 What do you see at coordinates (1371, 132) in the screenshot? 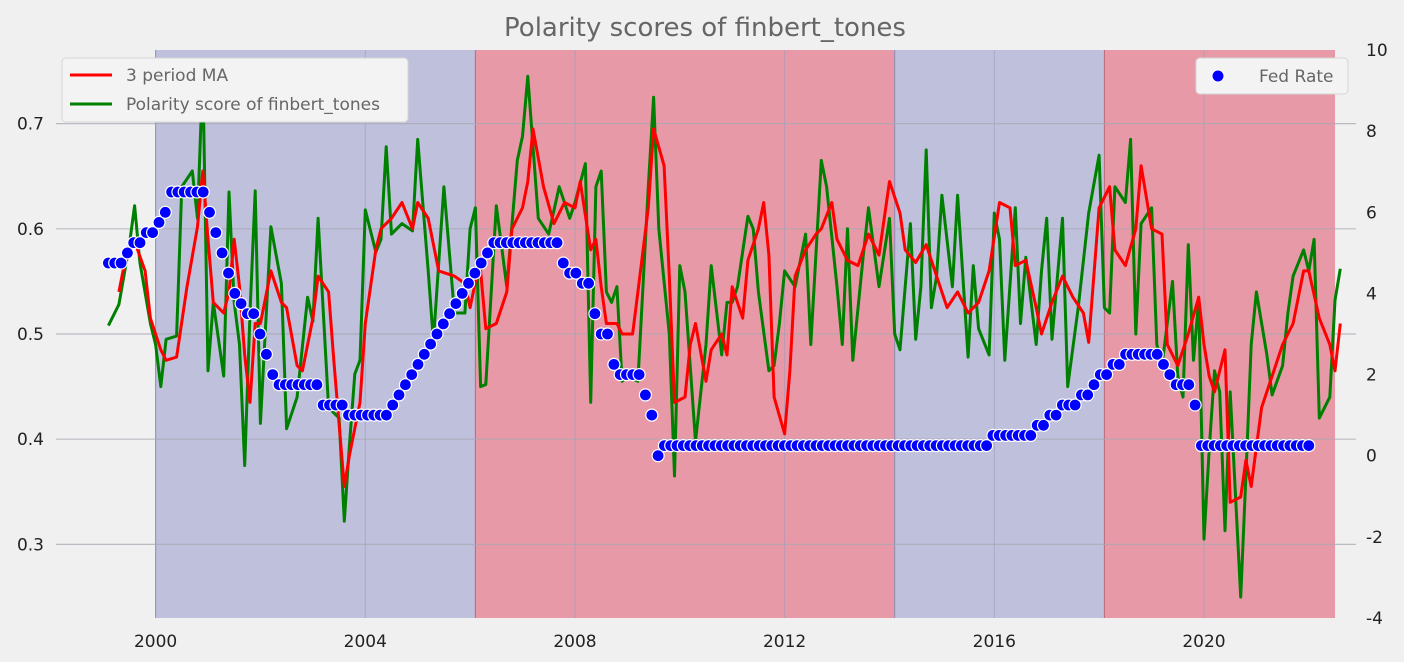
I see `y-right-tick-label-6: 8` at bounding box center [1371, 132].